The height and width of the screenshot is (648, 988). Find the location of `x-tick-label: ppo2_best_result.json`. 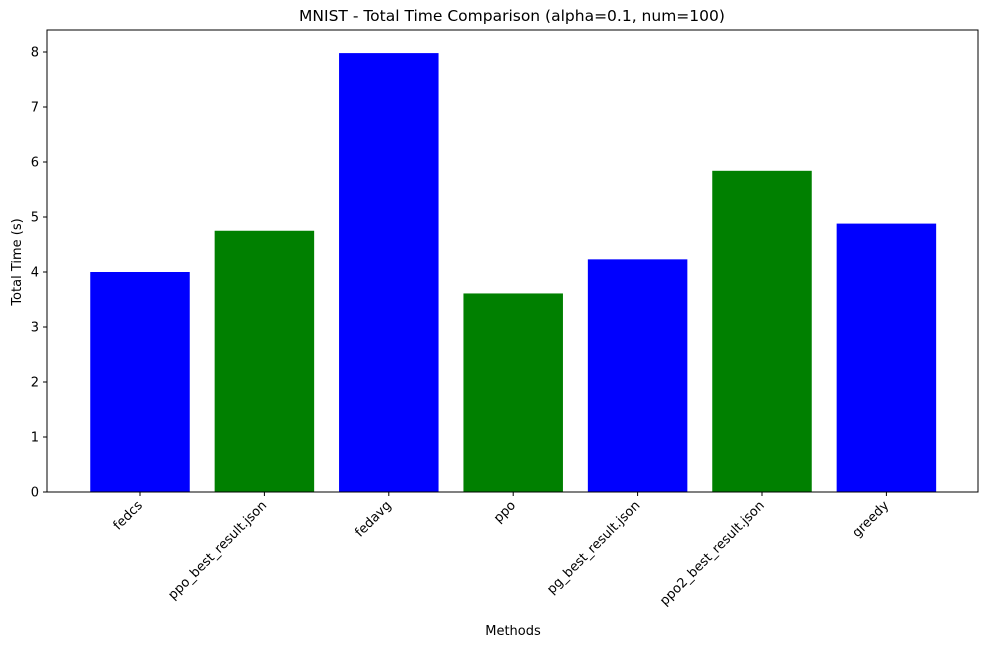

x-tick-label: ppo2_best_result.json is located at coordinates (712, 553).